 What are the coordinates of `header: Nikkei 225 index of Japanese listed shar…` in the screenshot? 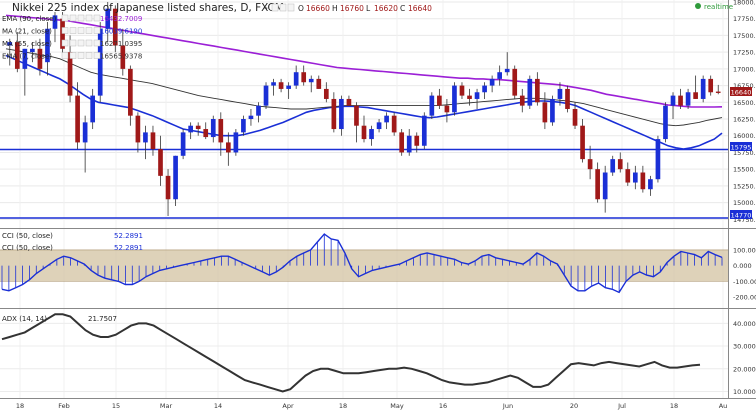 It's located at (372, 8).